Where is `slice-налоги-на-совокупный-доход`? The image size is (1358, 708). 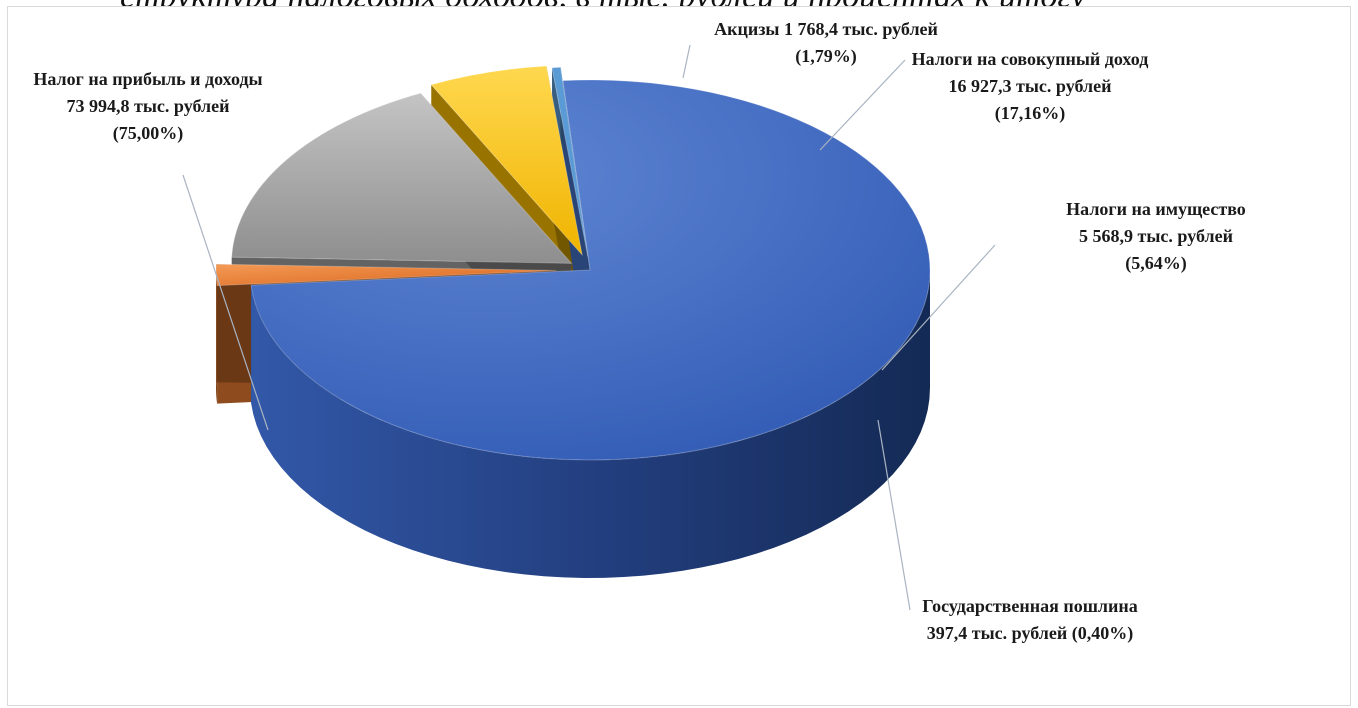 slice-налоги-на-совокупный-доход is located at coordinates (402, 178).